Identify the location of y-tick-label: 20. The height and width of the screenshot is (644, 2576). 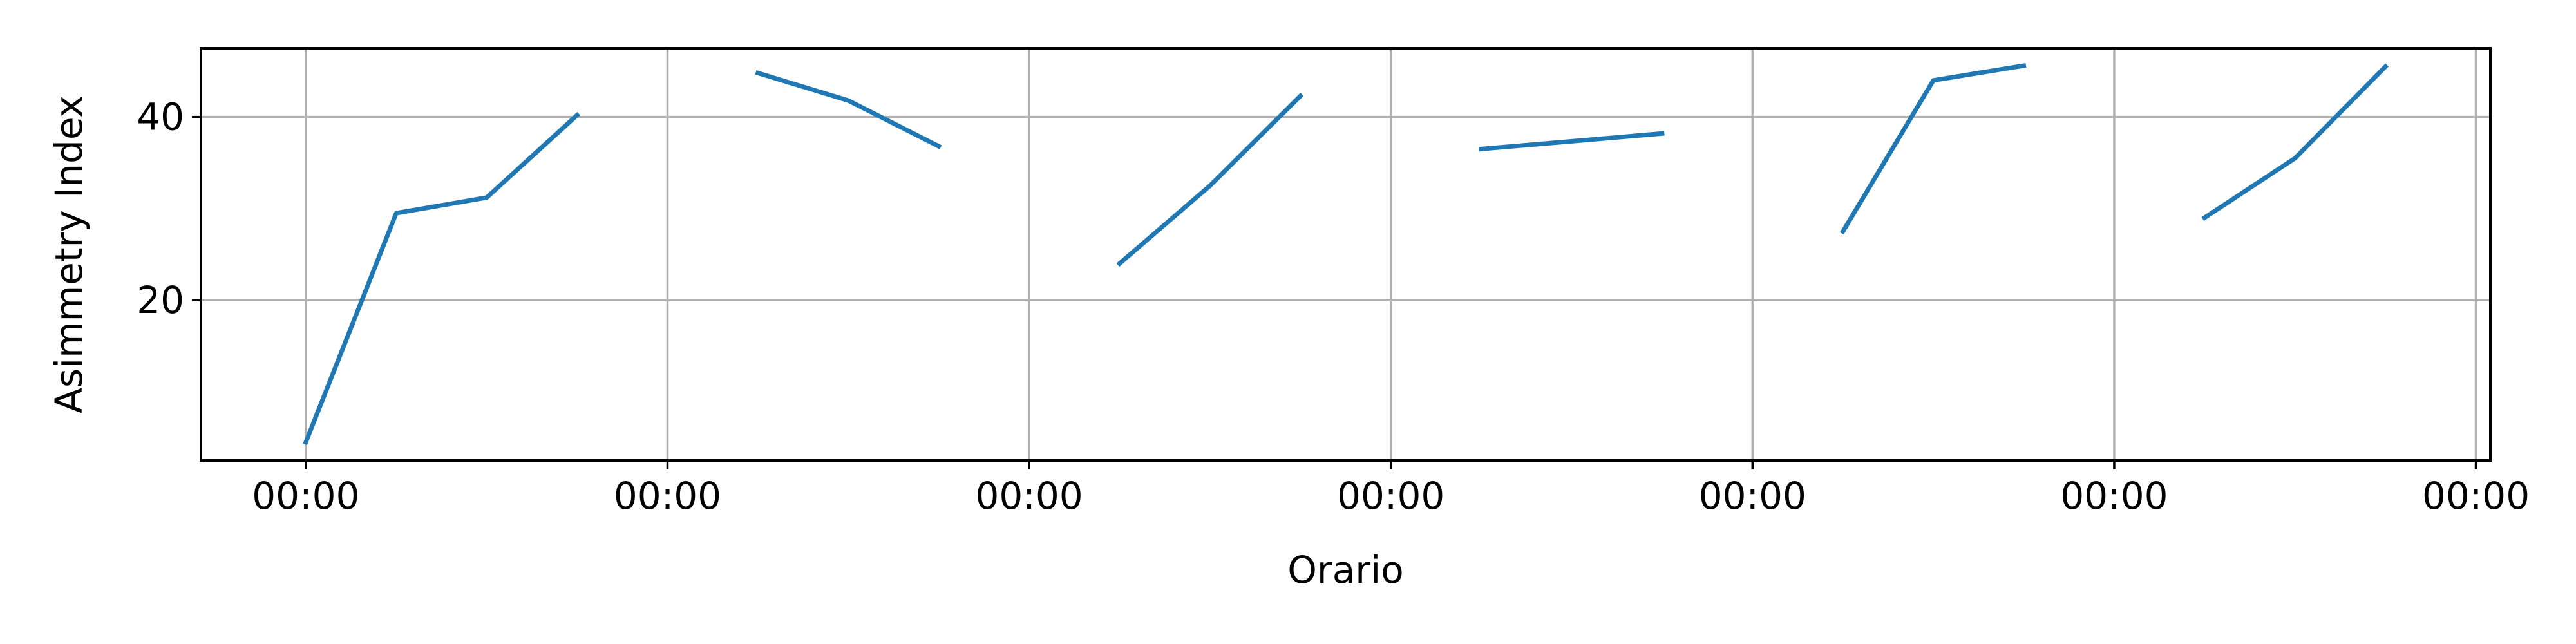
(160, 300).